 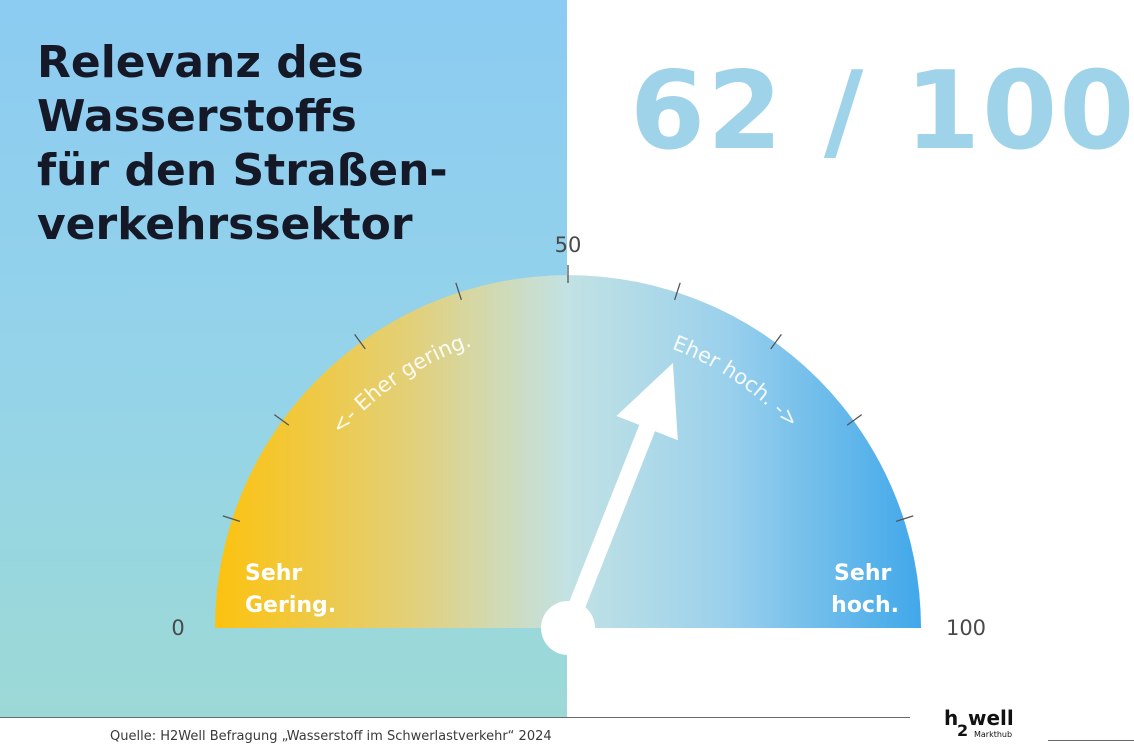 I want to click on logo-h: h, so click(x=951, y=718).